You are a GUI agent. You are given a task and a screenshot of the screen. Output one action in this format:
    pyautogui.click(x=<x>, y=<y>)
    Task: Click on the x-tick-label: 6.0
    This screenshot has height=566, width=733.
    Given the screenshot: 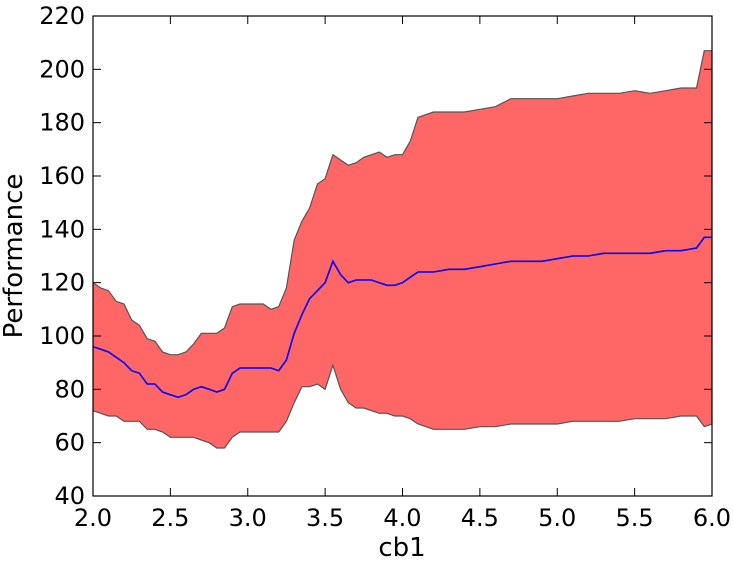 What is the action you would take?
    pyautogui.click(x=712, y=518)
    